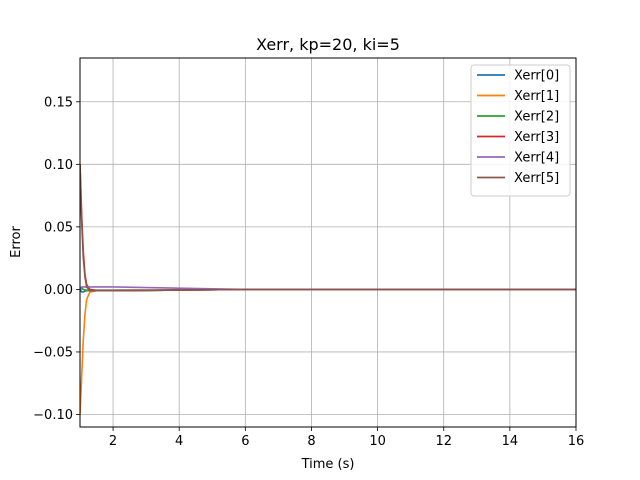 The image size is (640, 480). Describe the element at coordinates (536, 137) in the screenshot. I see `legend-label: Xerr[3]` at that location.